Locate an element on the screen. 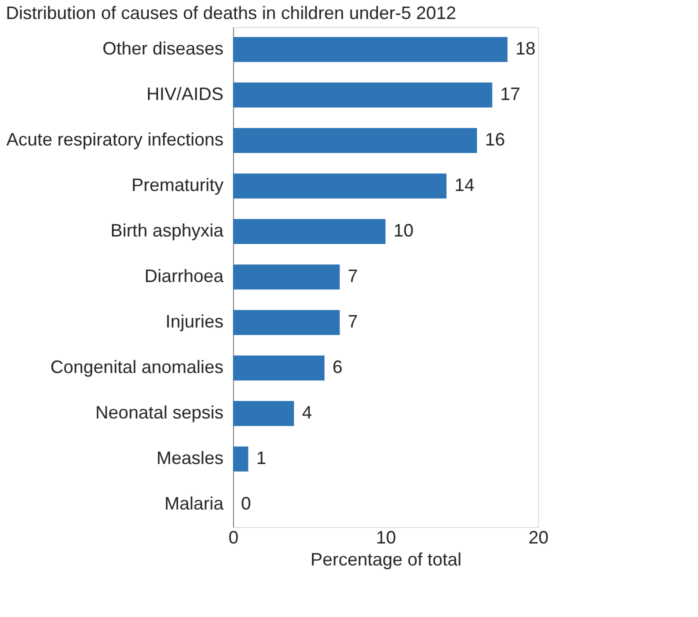  y-tick-label: Birth asphyxia is located at coordinates (167, 230).